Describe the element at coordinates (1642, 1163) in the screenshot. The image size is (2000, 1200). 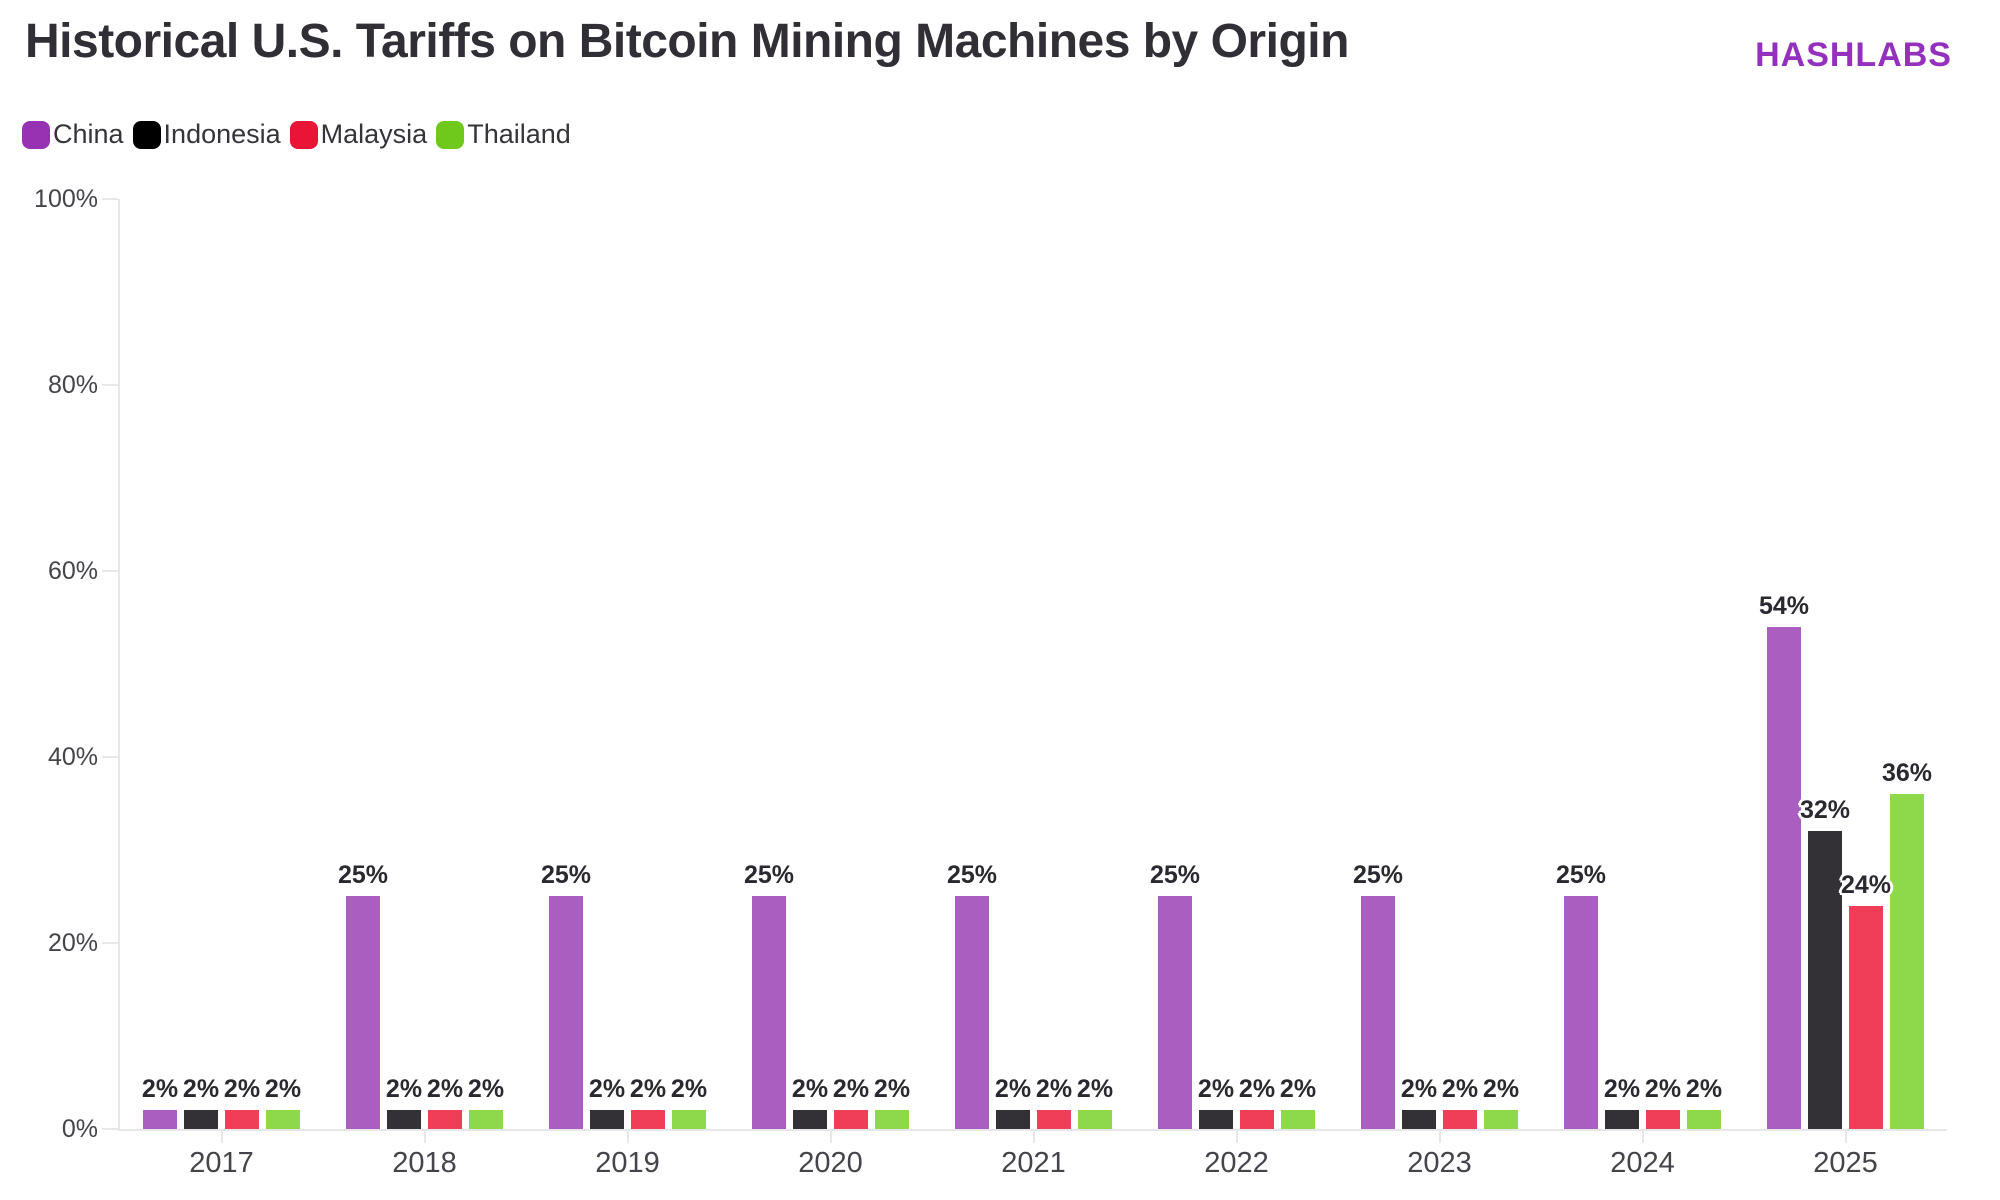
I see `x-axis-label-2024: 2024` at that location.